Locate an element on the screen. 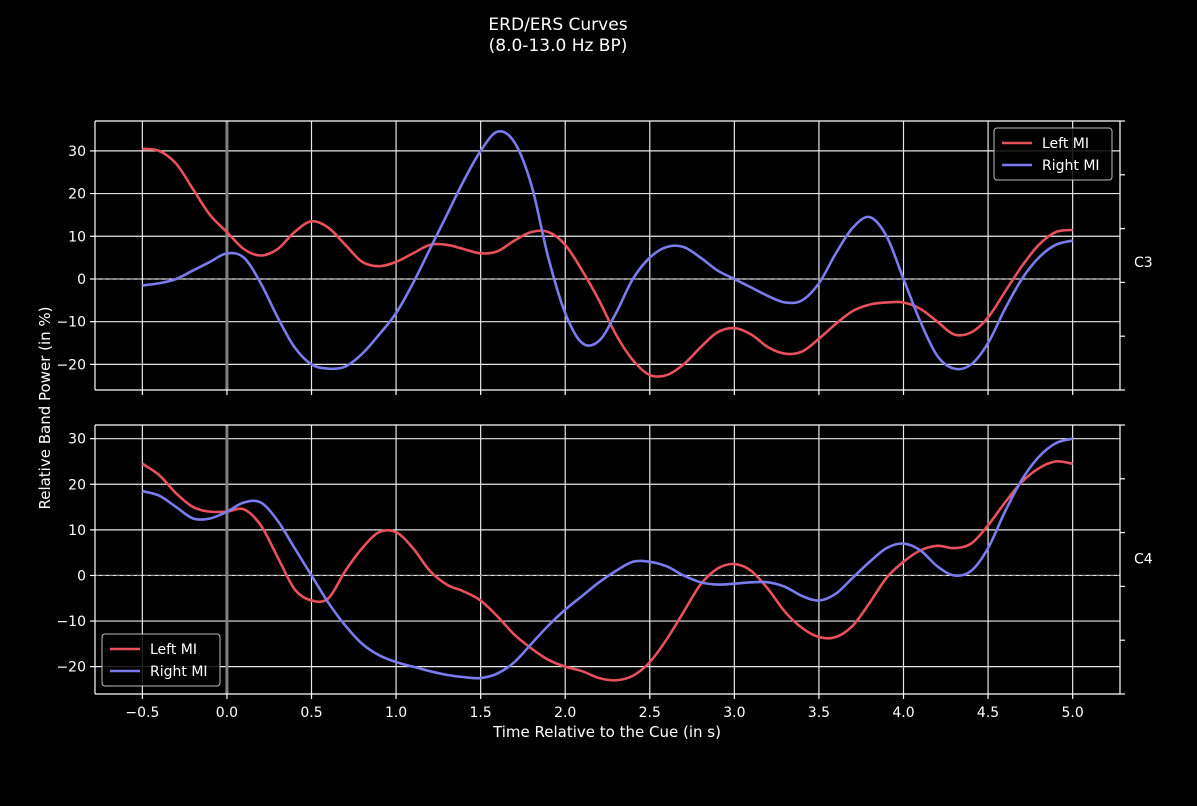 This screenshot has height=806, width=1197. x-tick-label: 1.0 is located at coordinates (396, 713).